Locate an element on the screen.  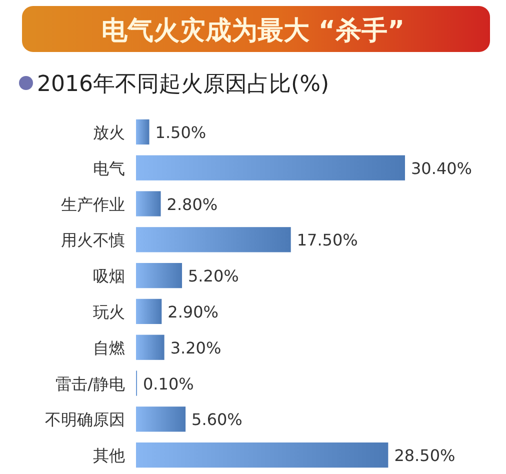
y-tick-label: 雷击/静电 is located at coordinates (90, 384).